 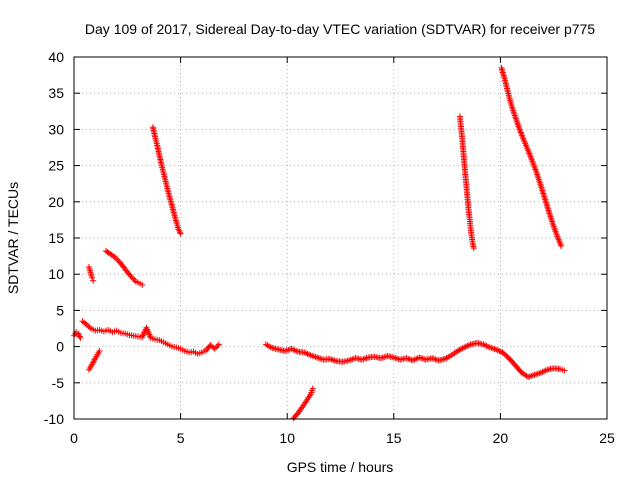 What do you see at coordinates (124, 268) in the screenshot?
I see `series-s5` at bounding box center [124, 268].